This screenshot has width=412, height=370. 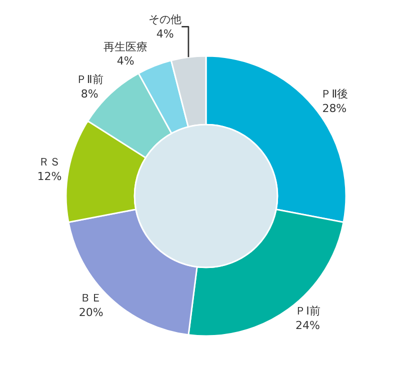 What do you see at coordinates (307, 311) in the screenshot?
I see `slice-label: ＰⅠ前` at bounding box center [307, 311].